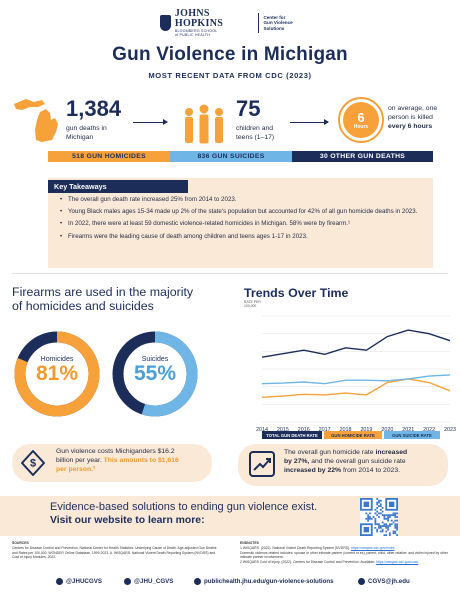 This screenshot has width=460, height=596. What do you see at coordinates (292, 435) in the screenshot?
I see `legend-total: TOTAL GUN DEATH RATE` at bounding box center [292, 435].